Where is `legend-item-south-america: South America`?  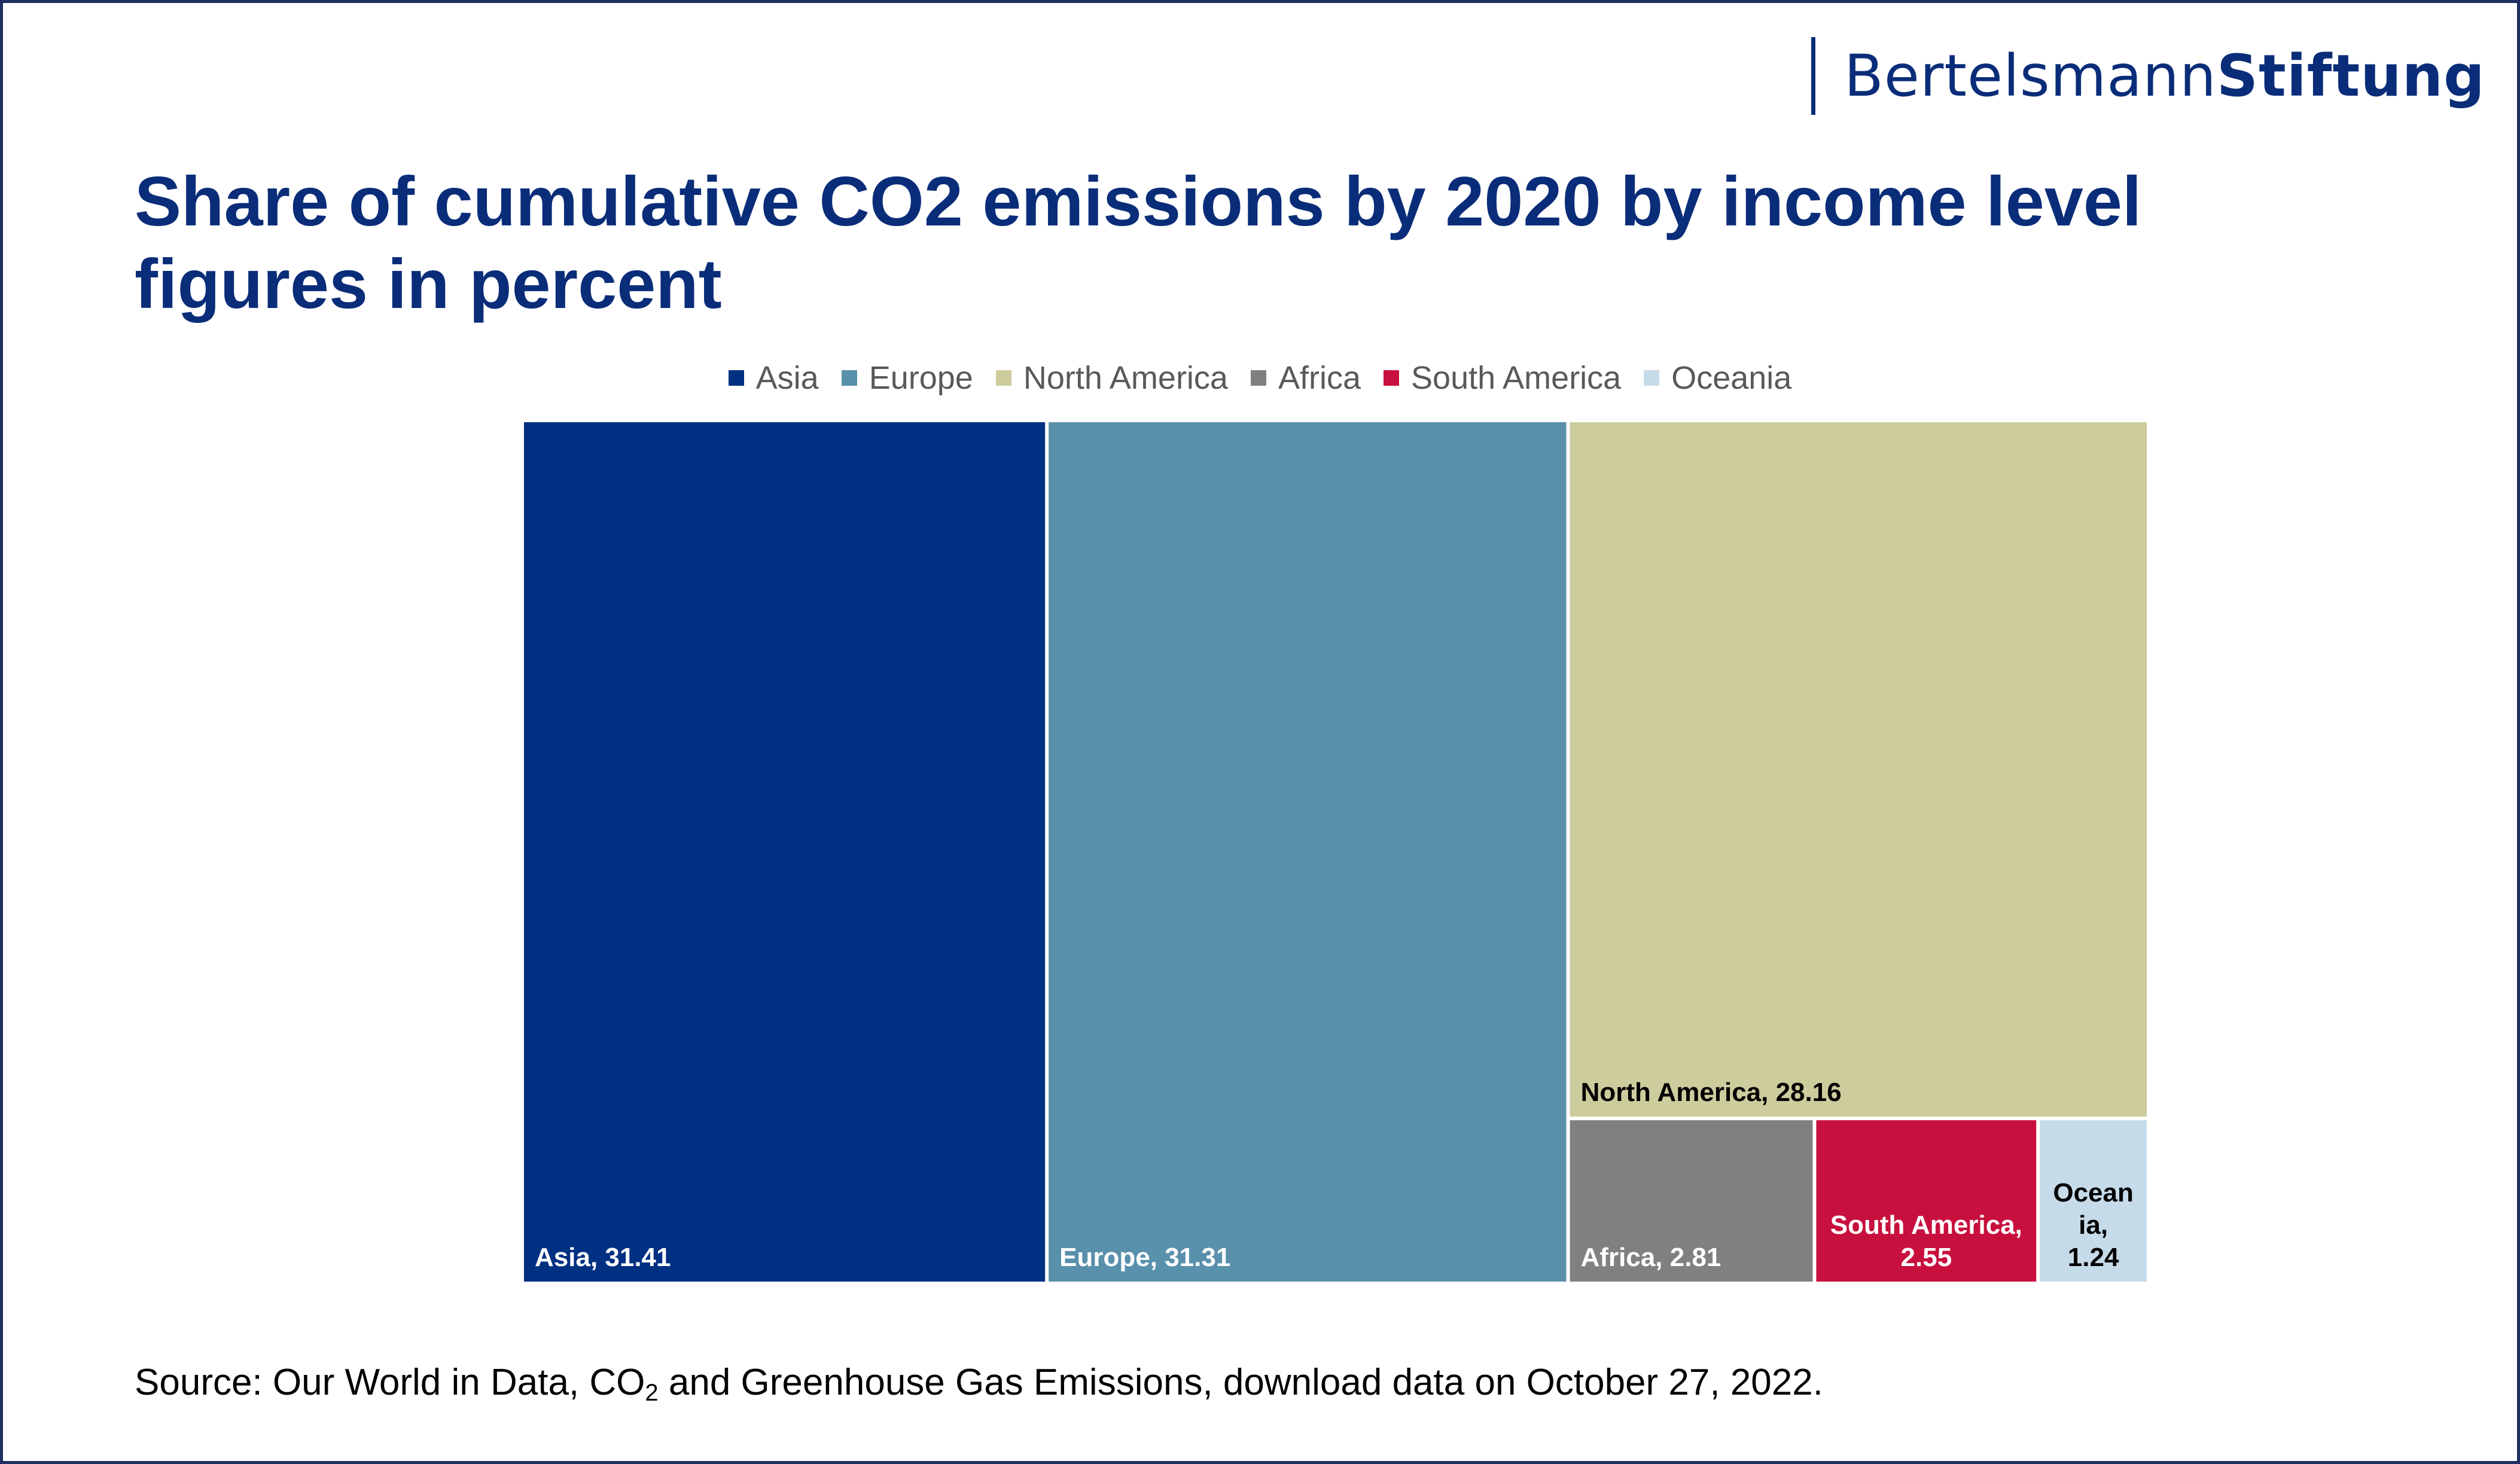 legend-item-south-america: South America is located at coordinates (1503, 377).